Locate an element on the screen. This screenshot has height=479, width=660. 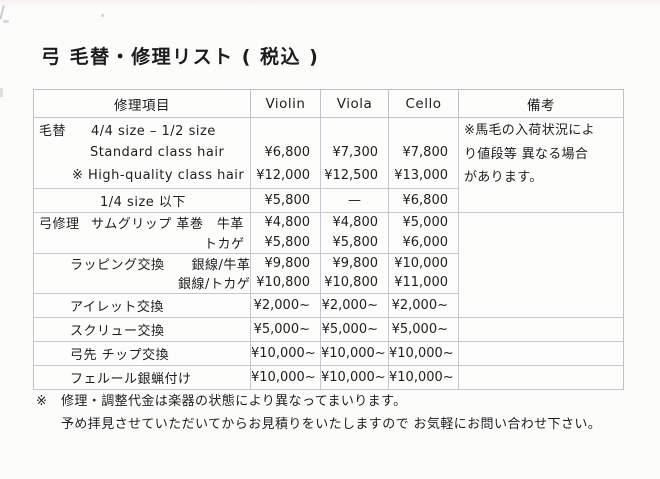
price-cell-cello: ¥13,000 is located at coordinates (423, 176).